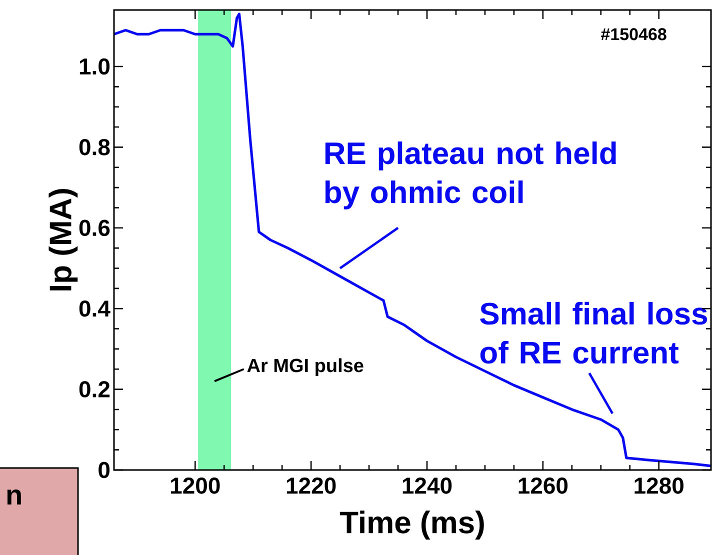 This screenshot has height=555, width=713. What do you see at coordinates (94, 389) in the screenshot?
I see `y-tick-label: 0.2` at bounding box center [94, 389].